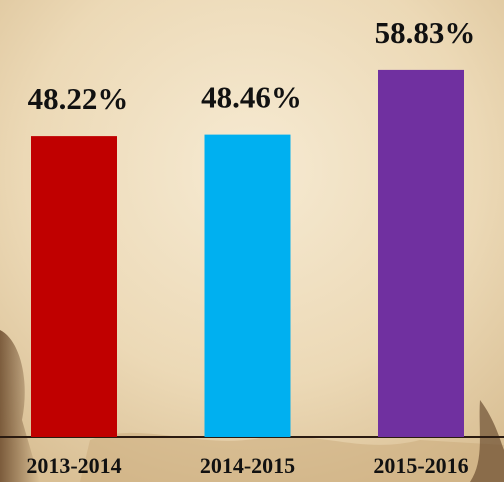 Image resolution: width=504 pixels, height=482 pixels. What do you see at coordinates (420, 465) in the screenshot?
I see `x-tick-label: 2015-2016` at bounding box center [420, 465].